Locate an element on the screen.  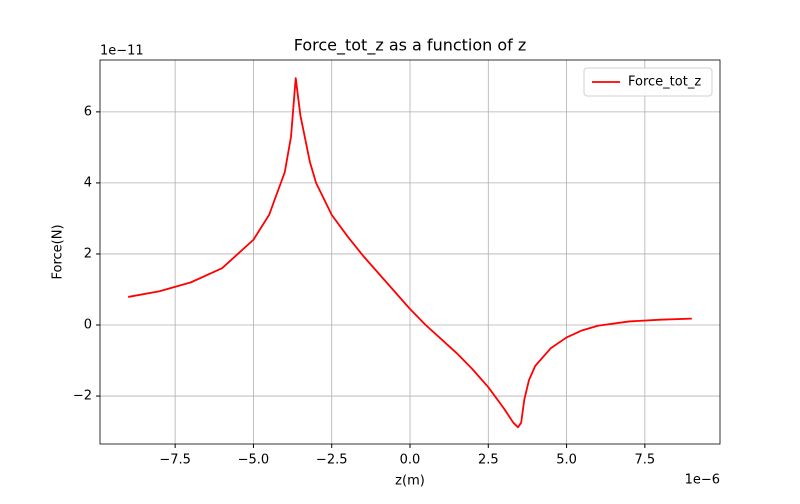
x-axis-label: z(m) is located at coordinates (410, 481).